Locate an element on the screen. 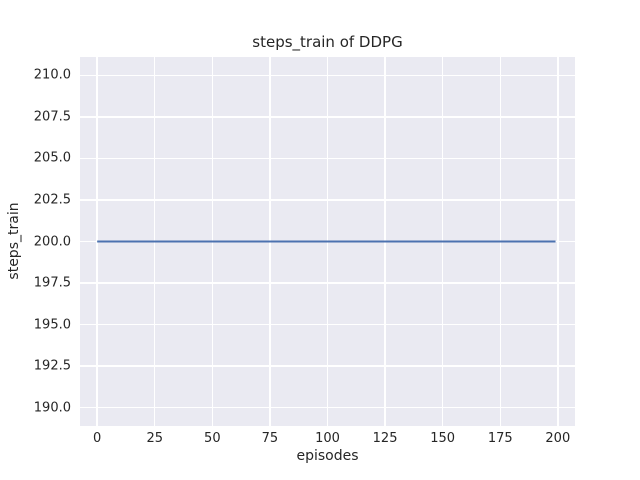  x-tick-label: 100 is located at coordinates (327, 438).